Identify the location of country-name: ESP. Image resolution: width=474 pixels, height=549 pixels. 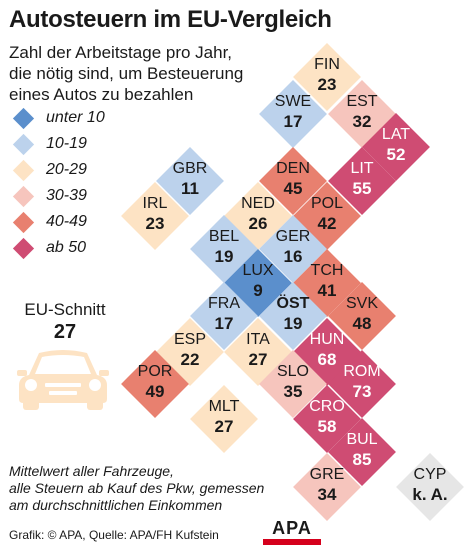
(189, 339).